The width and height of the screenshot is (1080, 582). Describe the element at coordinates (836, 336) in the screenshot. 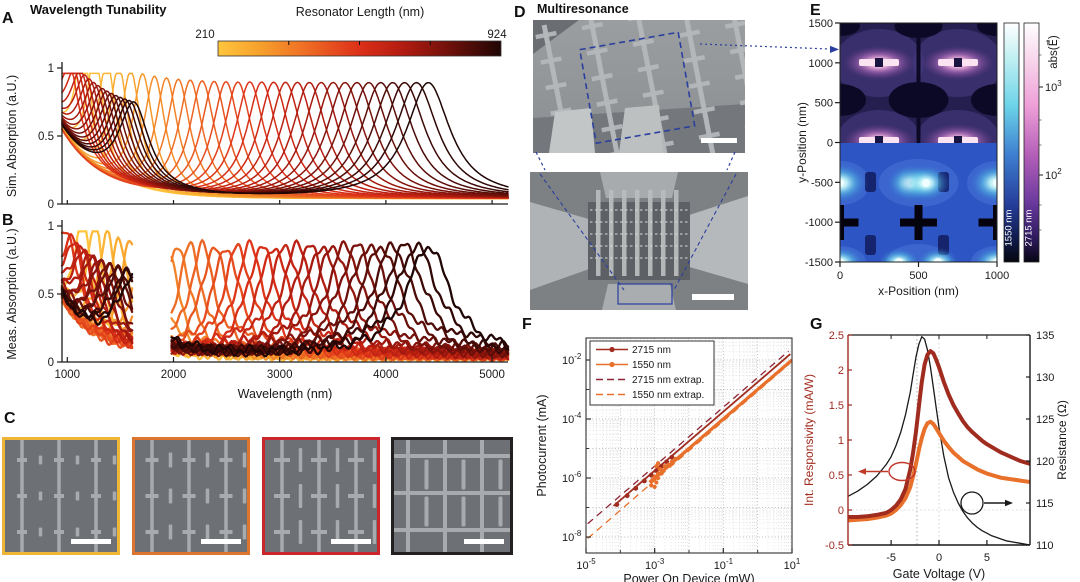

I see `left-tick-label: 2.5` at that location.